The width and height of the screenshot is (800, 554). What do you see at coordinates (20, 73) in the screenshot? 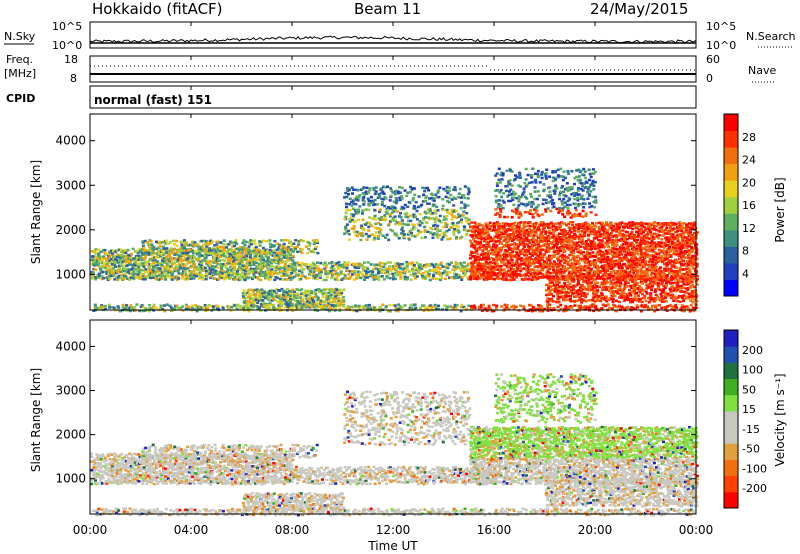
I see `freq-label-2: [MHz]` at bounding box center [20, 73].